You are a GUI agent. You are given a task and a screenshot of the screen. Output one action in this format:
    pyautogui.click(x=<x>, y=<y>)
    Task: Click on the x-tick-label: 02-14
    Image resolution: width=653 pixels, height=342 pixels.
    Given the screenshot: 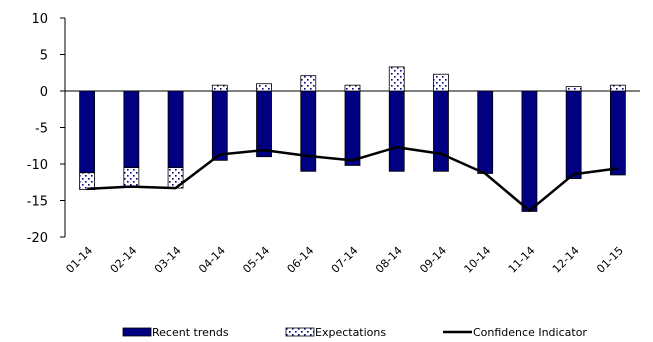 What is the action you would take?
    pyautogui.click(x=124, y=260)
    